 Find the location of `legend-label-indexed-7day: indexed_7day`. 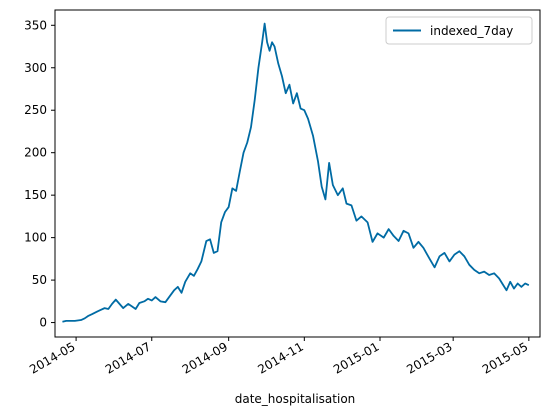

legend-label-indexed-7day: indexed_7day is located at coordinates (471, 31).